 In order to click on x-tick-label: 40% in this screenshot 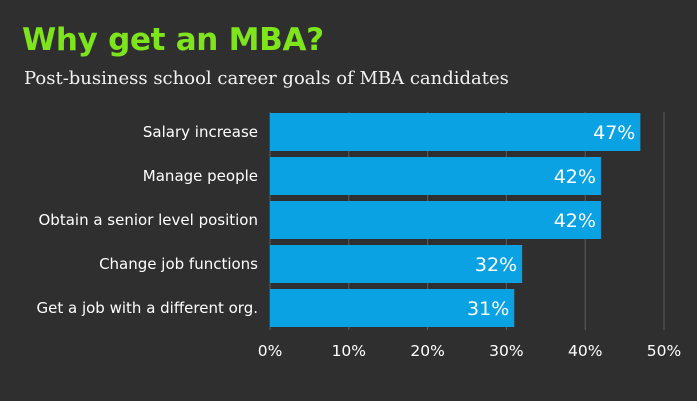, I will do `click(585, 351)`.